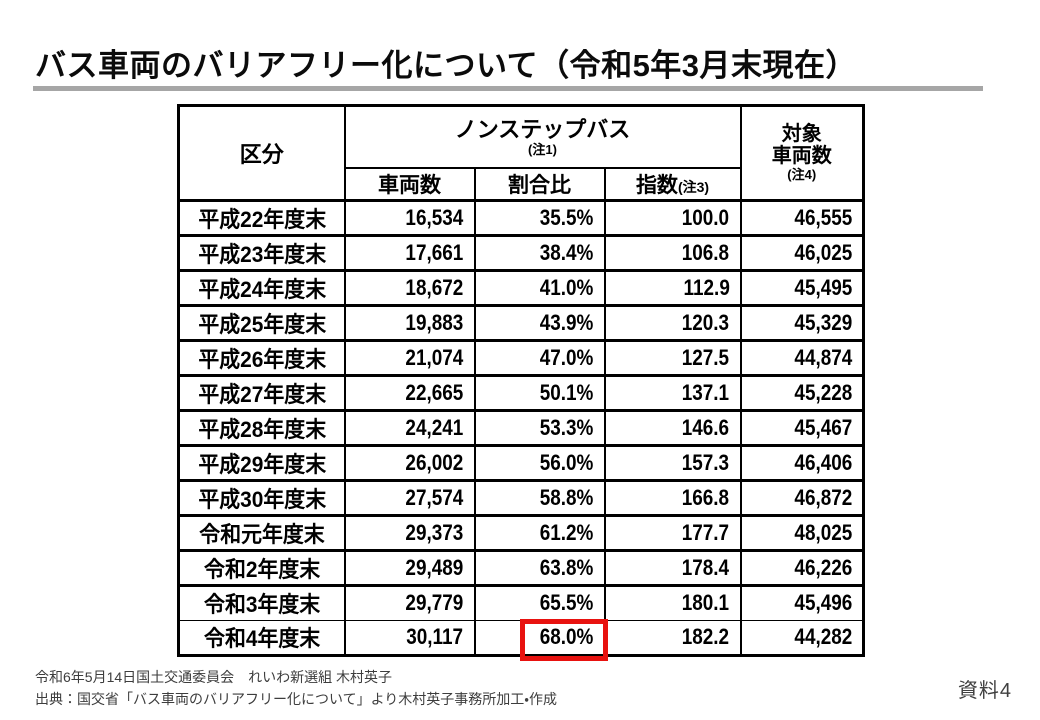  I want to click on cell-target: 46,025, so click(802, 252).